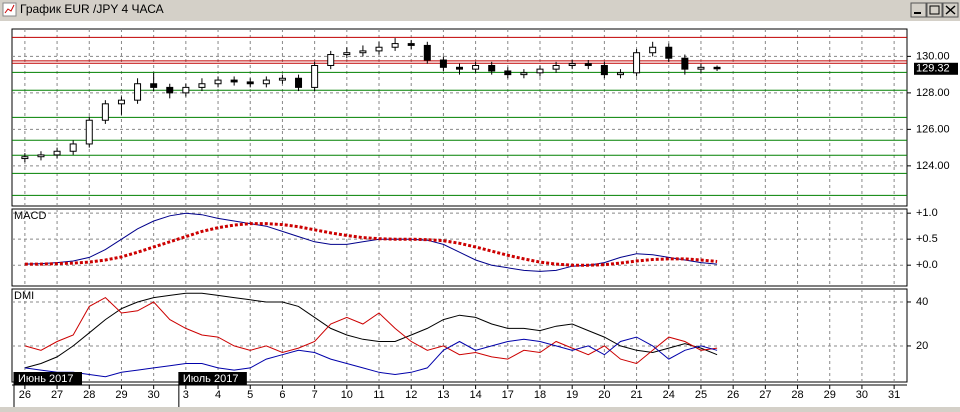 The height and width of the screenshot is (412, 960). I want to click on y-tick-label: 124.00, so click(933, 166).